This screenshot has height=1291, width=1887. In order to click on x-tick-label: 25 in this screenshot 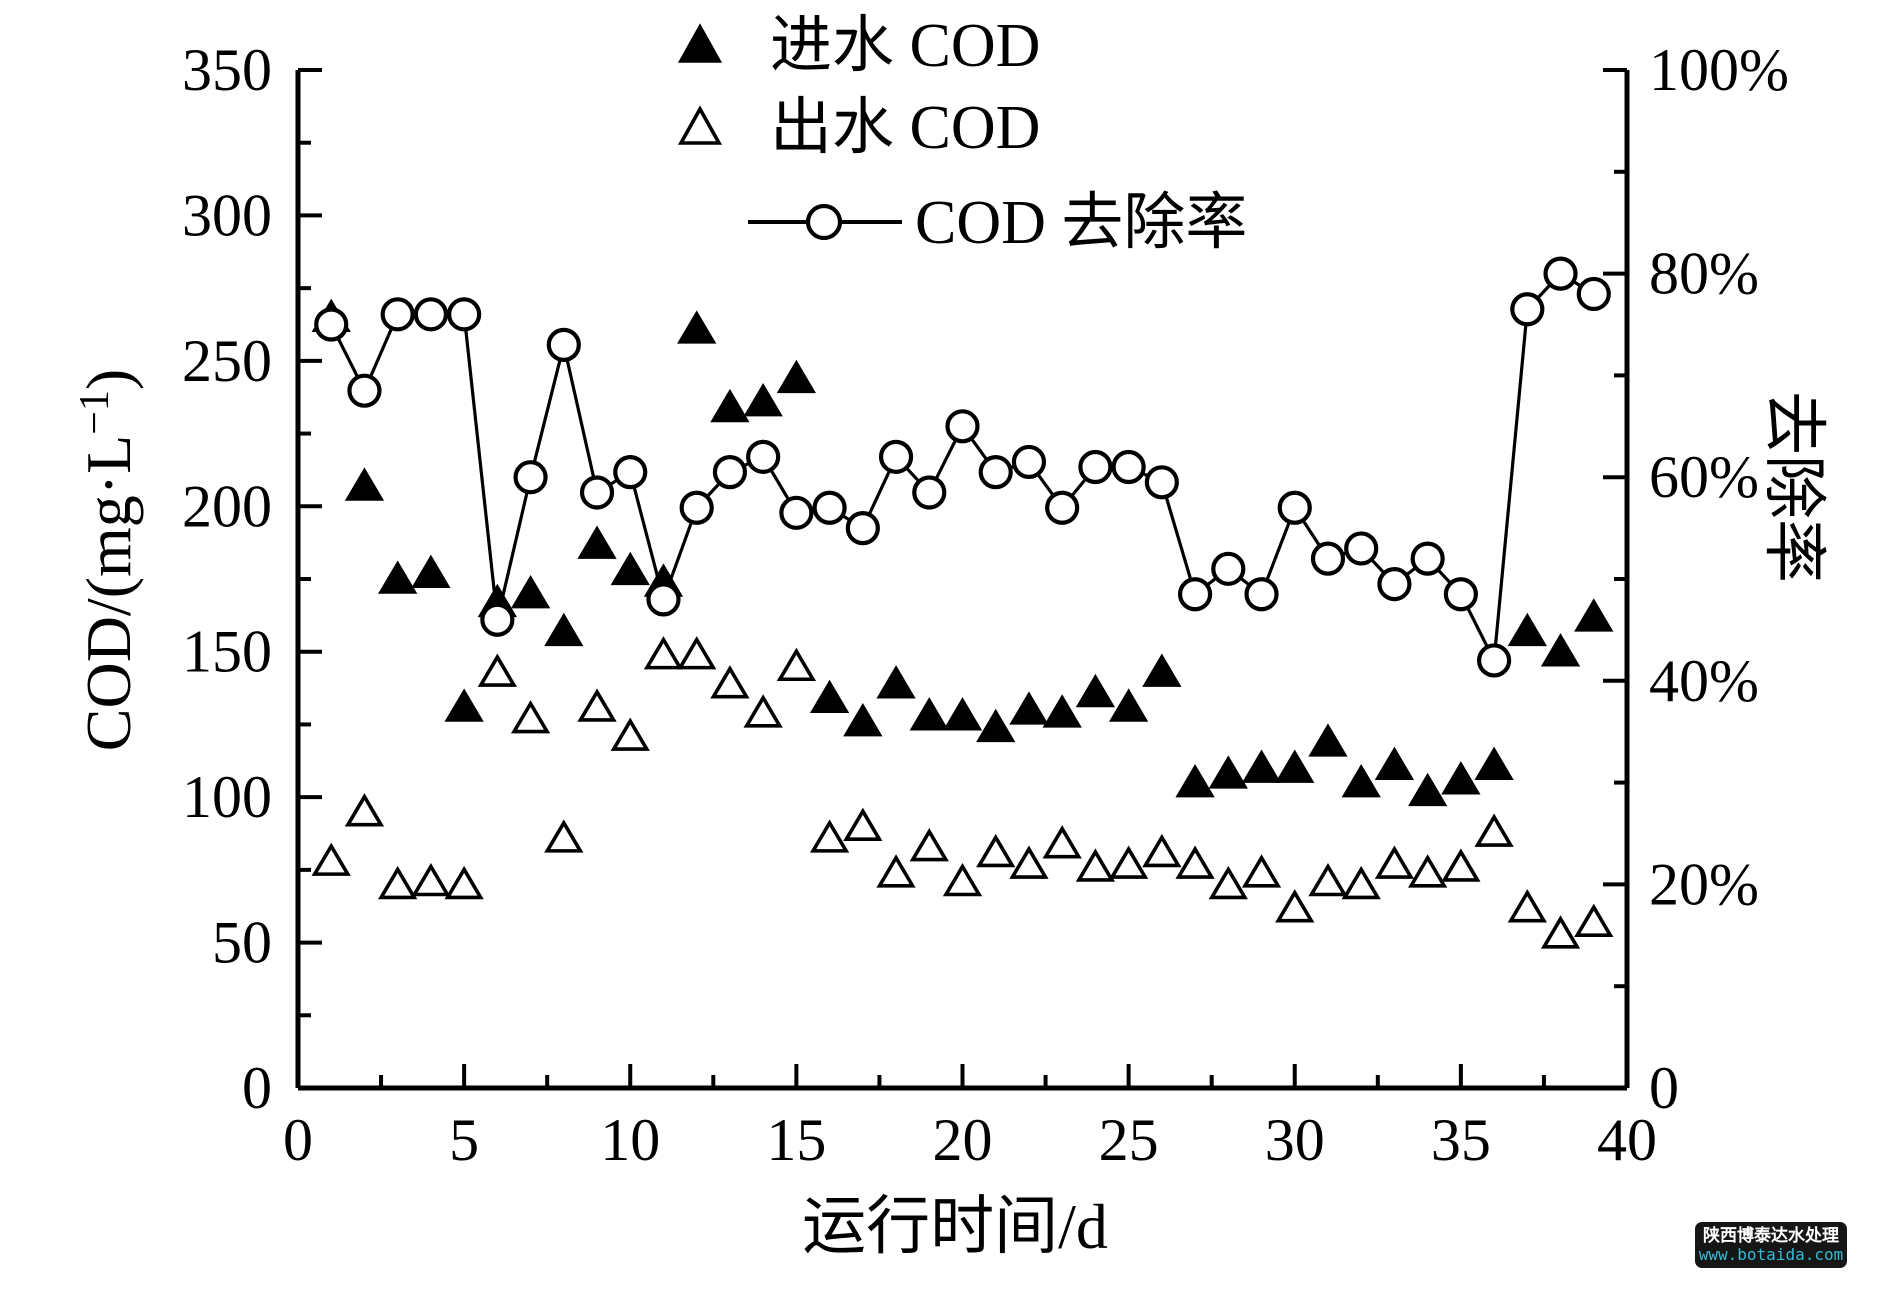, I will do `click(1129, 1140)`.